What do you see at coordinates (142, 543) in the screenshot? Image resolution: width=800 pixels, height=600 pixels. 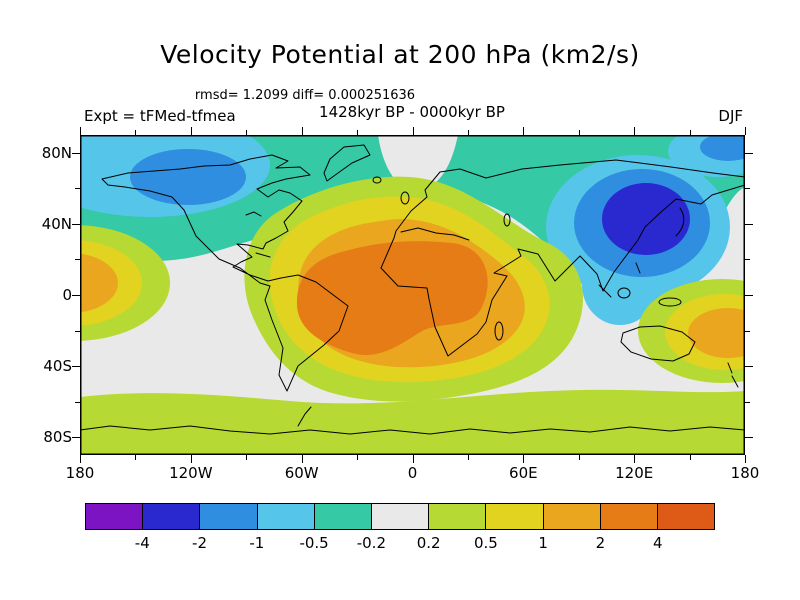 I see `colorbar-tick-label: -4` at bounding box center [142, 543].